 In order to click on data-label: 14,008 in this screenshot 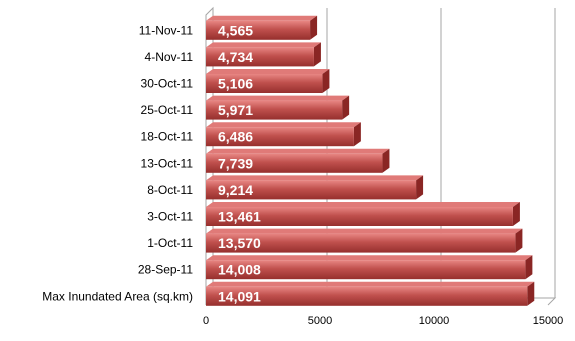, I will do `click(239, 270)`.